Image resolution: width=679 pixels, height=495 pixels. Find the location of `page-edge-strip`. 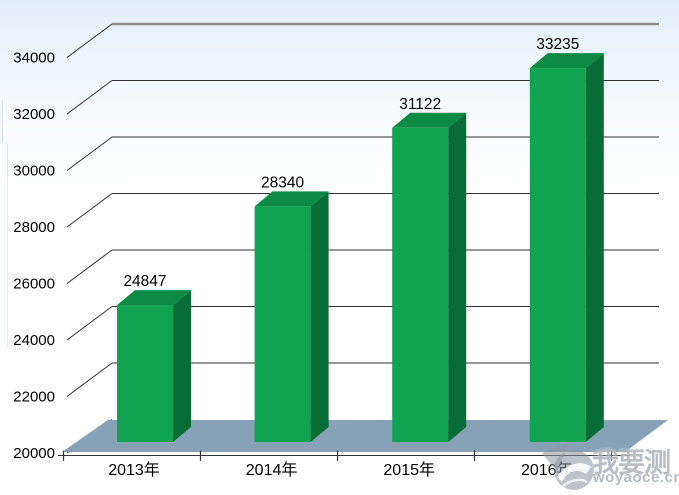

page-edge-strip is located at coordinates (4, 245).